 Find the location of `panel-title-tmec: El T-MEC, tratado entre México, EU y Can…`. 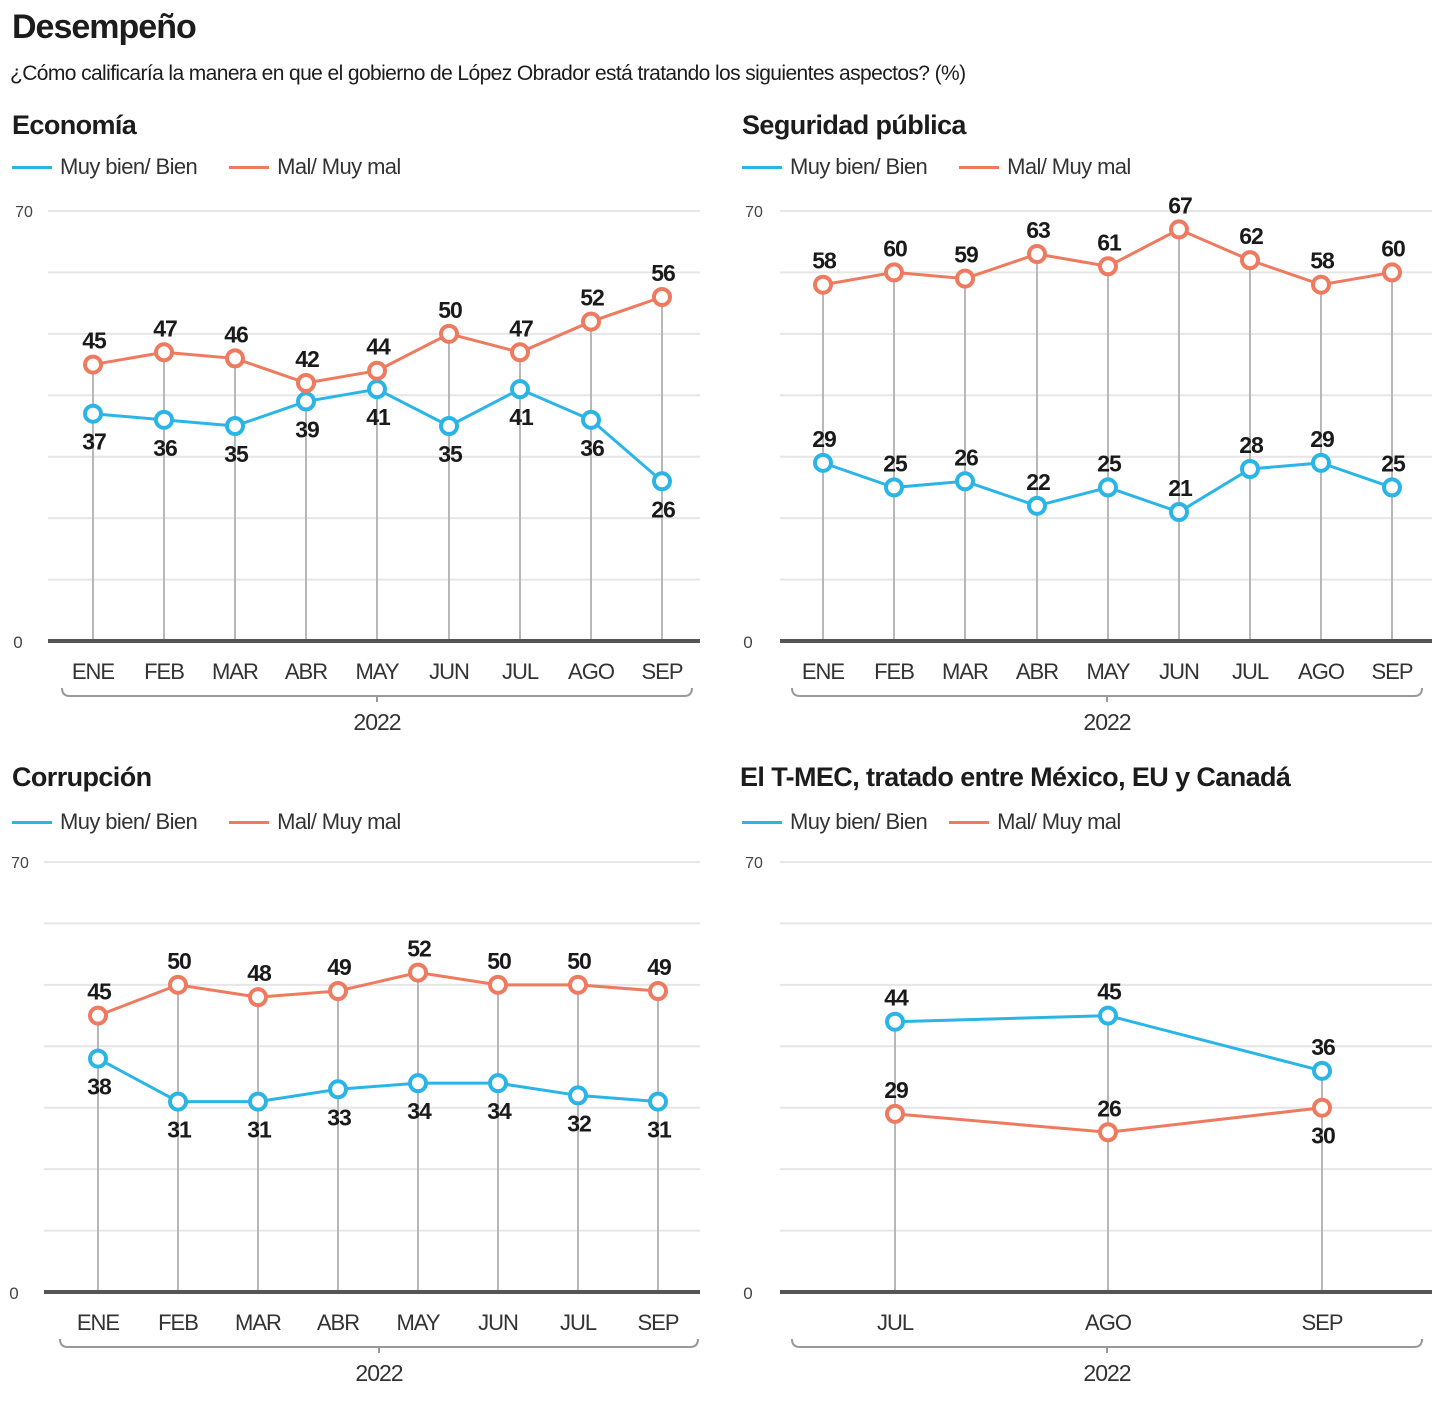

panel-title-tmec: El T-MEC, tratado entre México, EU y Can… is located at coordinates (1015, 777).